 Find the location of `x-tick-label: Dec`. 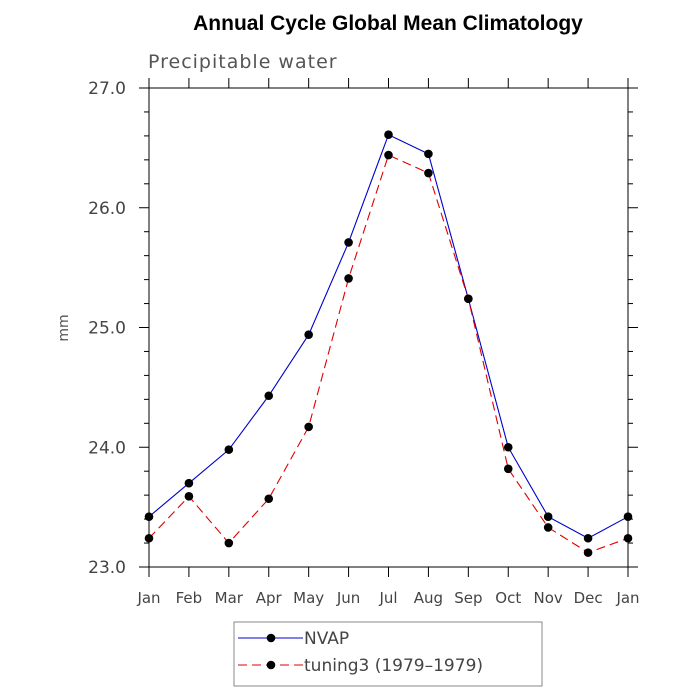

x-tick-label: Dec is located at coordinates (588, 598).